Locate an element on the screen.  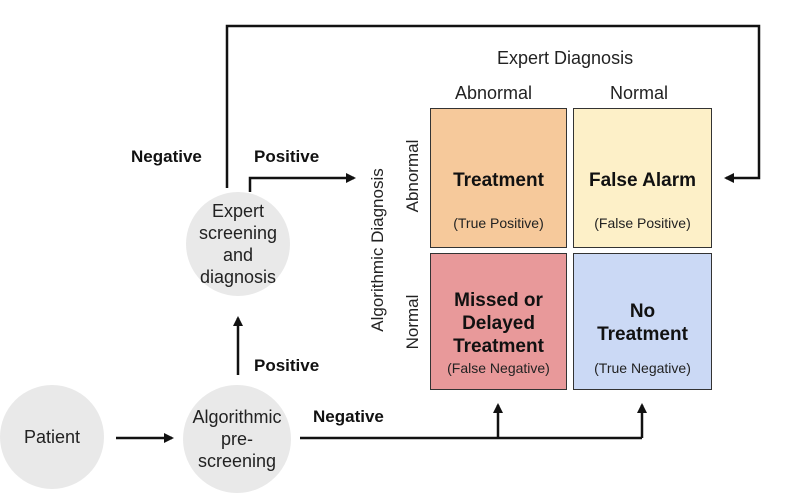
false-negative-title-2: Delayed is located at coordinates (498, 323).